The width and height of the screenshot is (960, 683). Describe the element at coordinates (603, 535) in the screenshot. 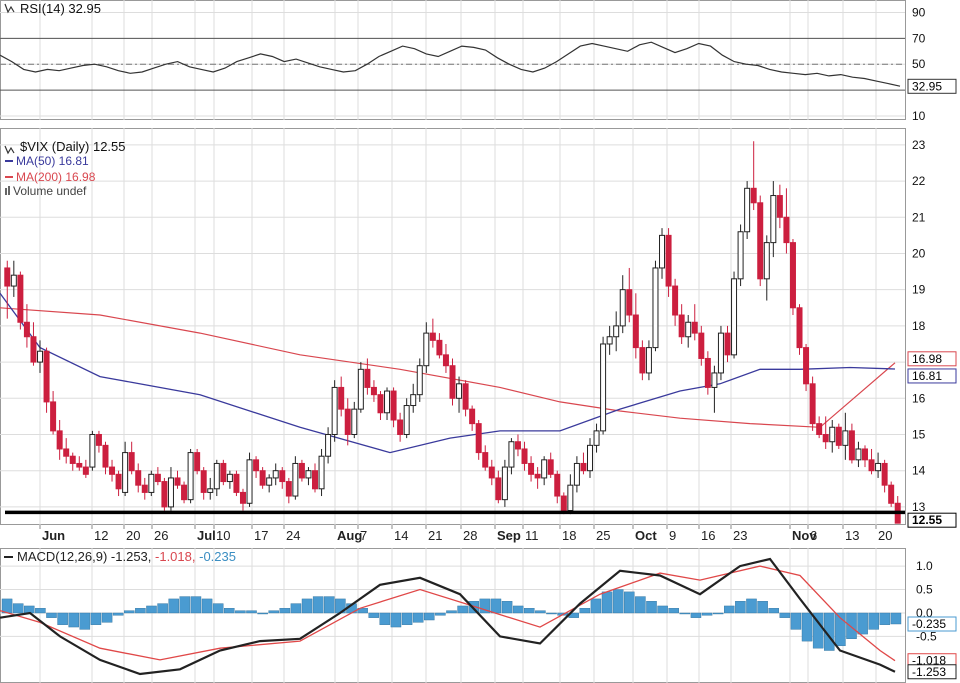

I see `x-tick-label: 25` at that location.